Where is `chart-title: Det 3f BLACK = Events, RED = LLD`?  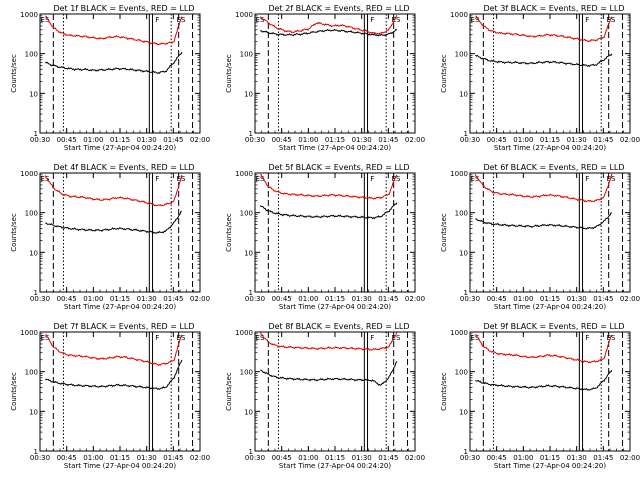 chart-title: Det 3f BLACK = Events, RED = LLD is located at coordinates (553, 8).